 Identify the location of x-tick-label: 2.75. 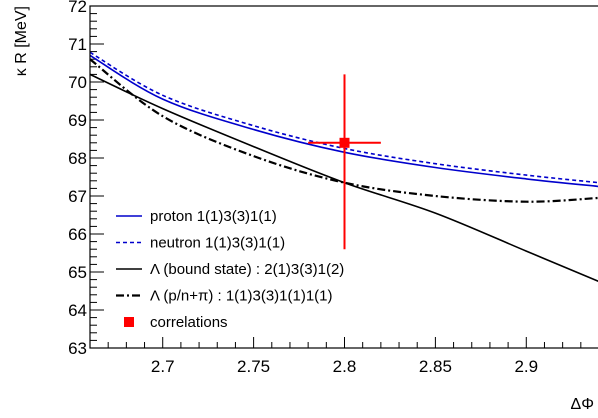
(253, 366).